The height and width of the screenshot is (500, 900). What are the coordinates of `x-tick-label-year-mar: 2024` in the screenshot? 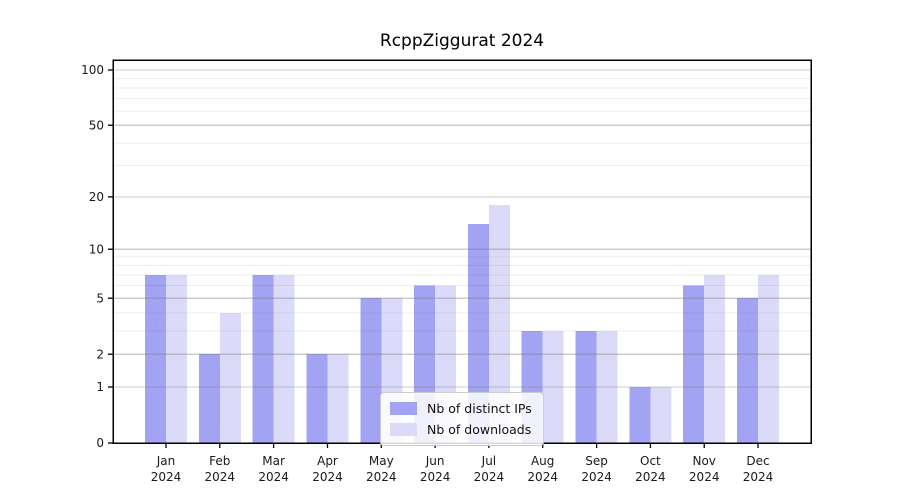 It's located at (273, 477).